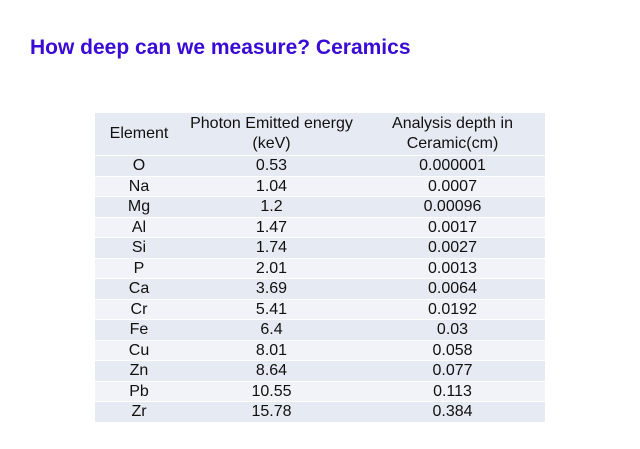  Describe the element at coordinates (271, 207) in the screenshot. I see `table-cell: 1.2` at that location.